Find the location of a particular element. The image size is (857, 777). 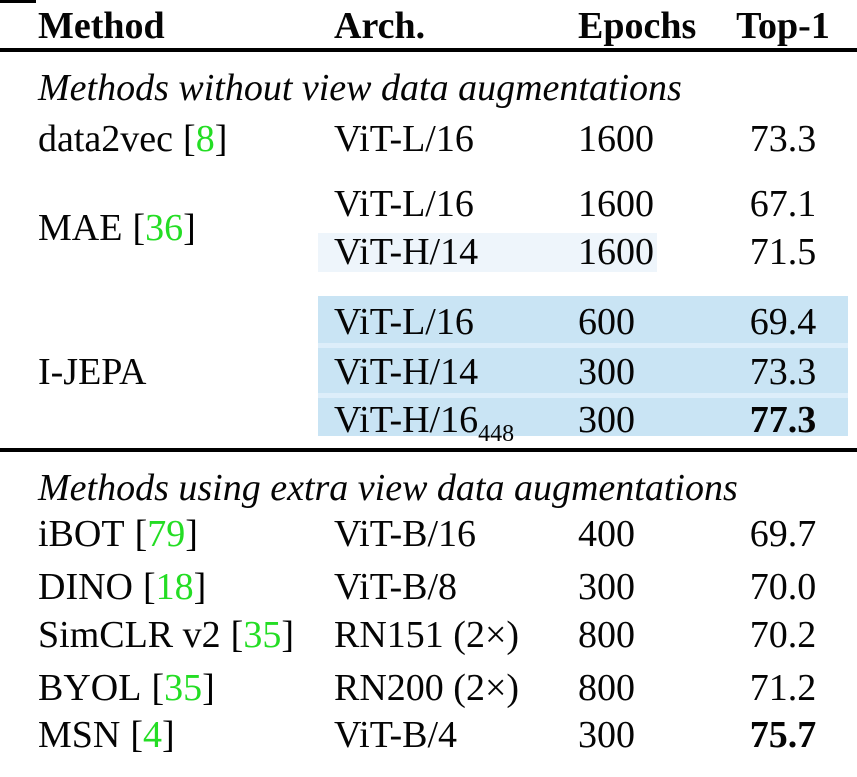

citation-number: 8 is located at coordinates (205, 139).